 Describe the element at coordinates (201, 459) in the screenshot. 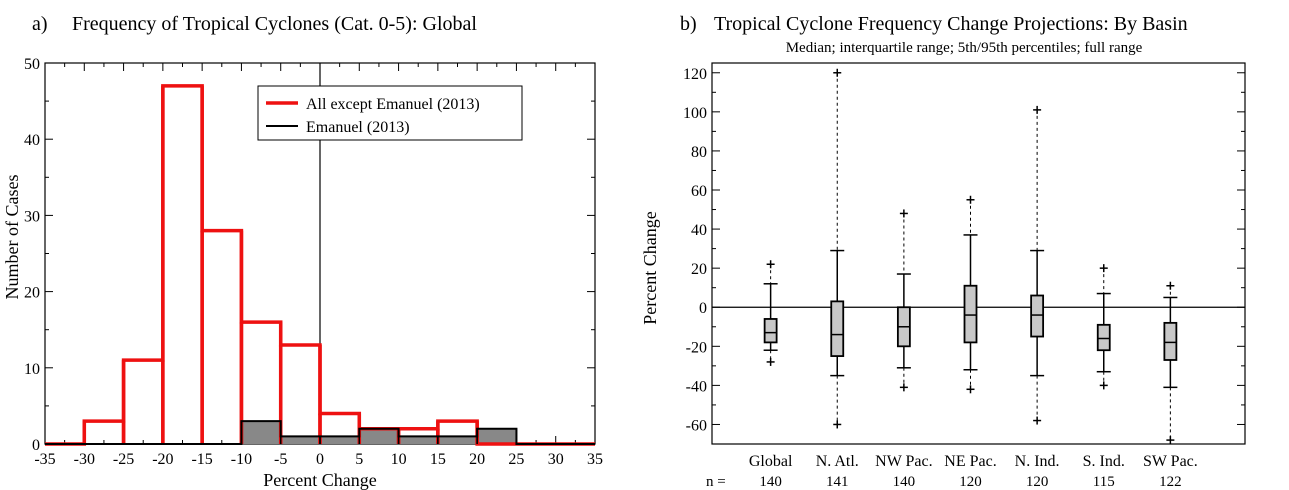

I see `x-tick-label: -15` at that location.